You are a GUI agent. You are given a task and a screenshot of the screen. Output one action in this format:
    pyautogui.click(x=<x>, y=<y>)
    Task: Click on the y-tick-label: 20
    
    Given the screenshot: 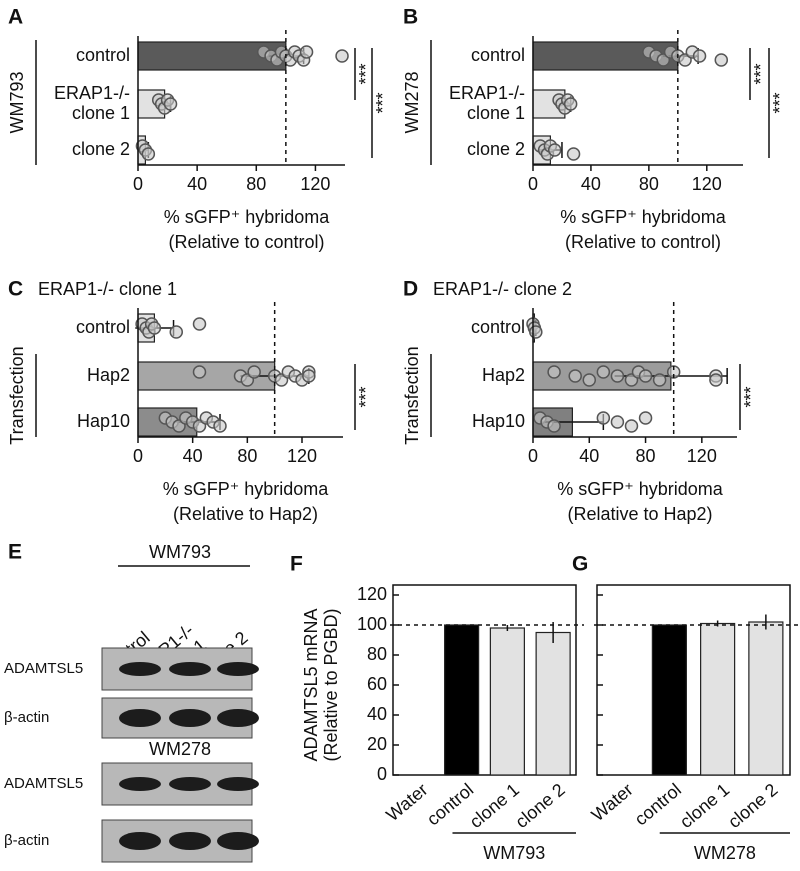 What is the action you would take?
    pyautogui.click(x=377, y=744)
    